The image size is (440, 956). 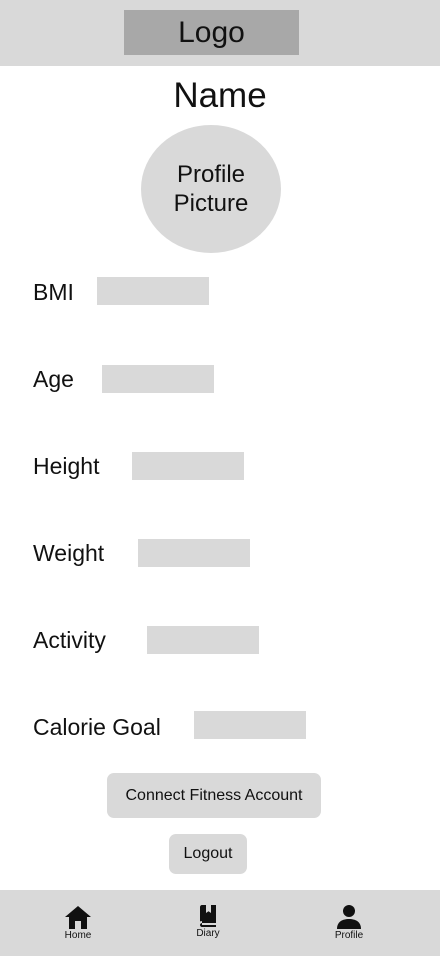 I want to click on weight-label: Weight, so click(x=69, y=553).